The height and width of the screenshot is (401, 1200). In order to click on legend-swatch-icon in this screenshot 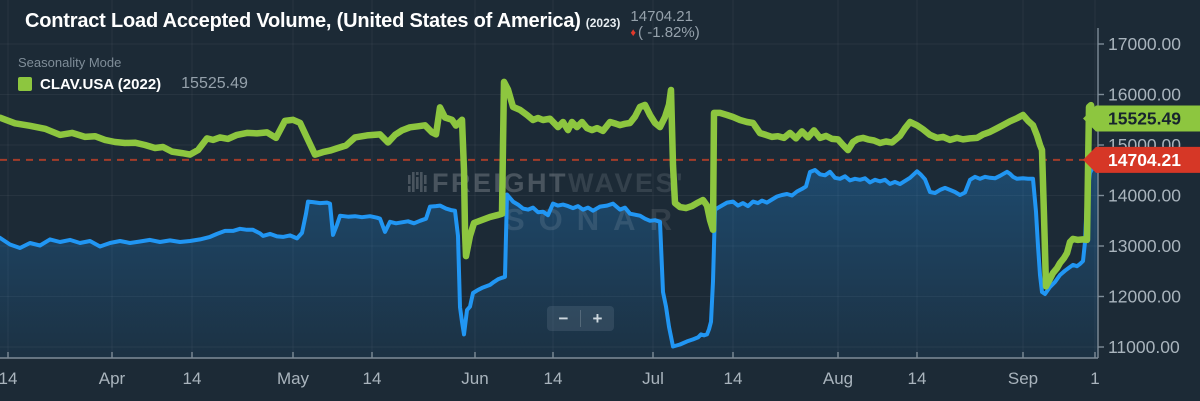, I will do `click(25, 84)`.